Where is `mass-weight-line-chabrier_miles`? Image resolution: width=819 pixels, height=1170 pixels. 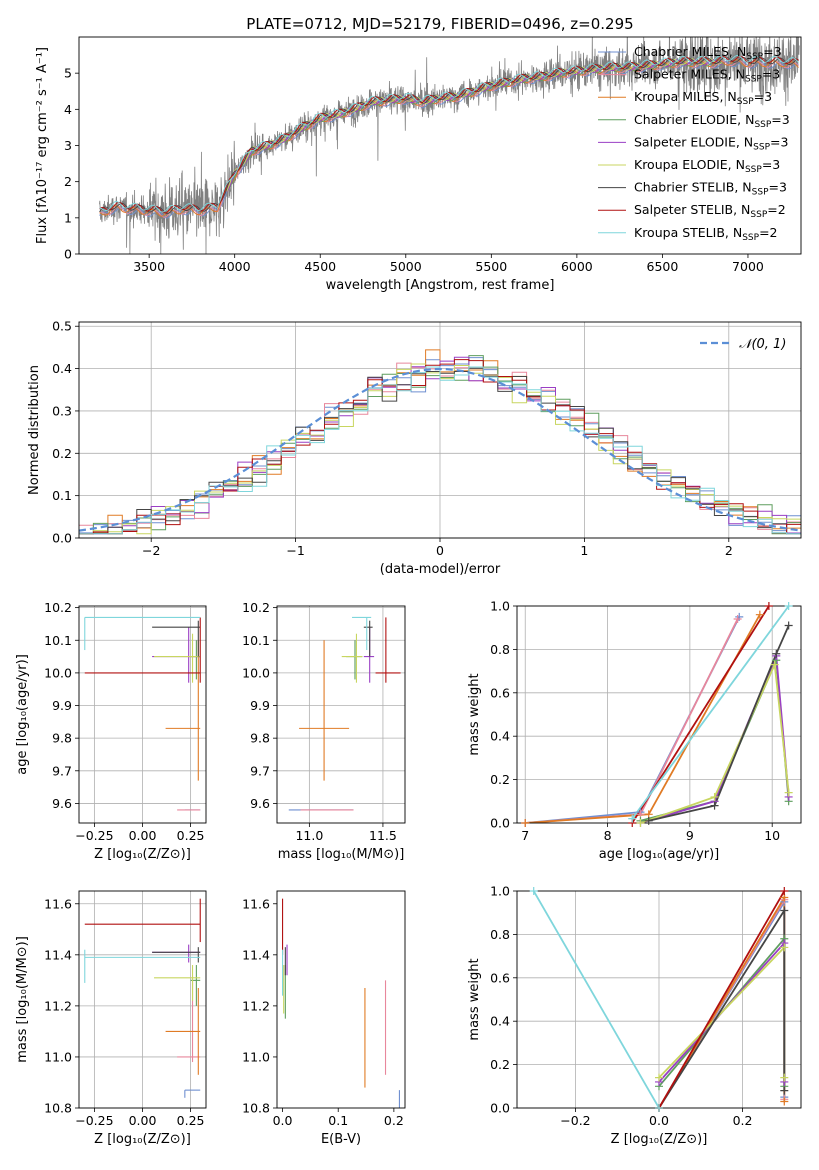 mass-weight-line-chabrier_miles is located at coordinates (633, 719).